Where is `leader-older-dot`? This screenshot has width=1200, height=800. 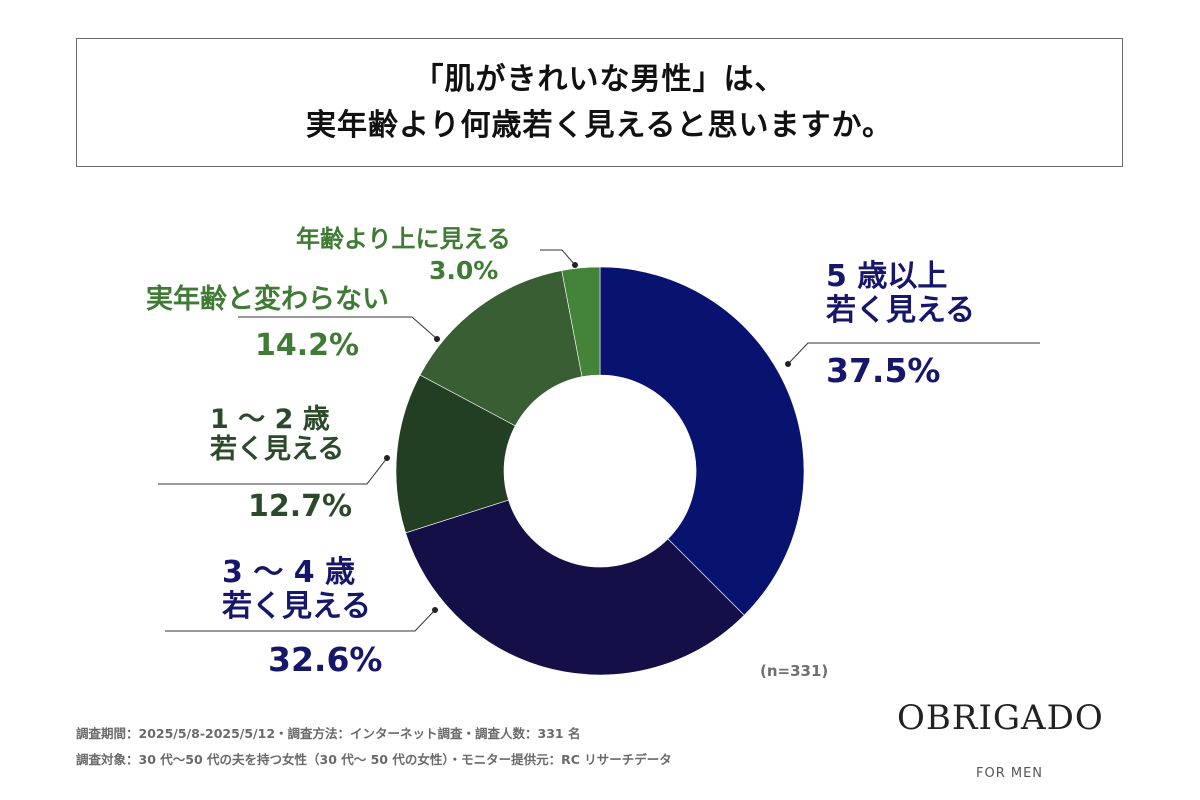
leader-older-dot is located at coordinates (575, 265).